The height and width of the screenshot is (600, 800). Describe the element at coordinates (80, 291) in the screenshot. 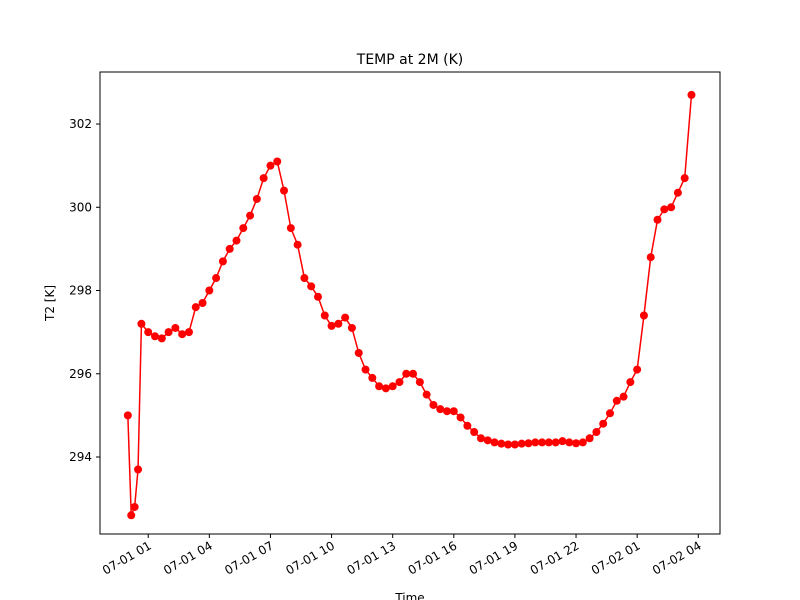

I see `y-tick-label: 298` at that location.